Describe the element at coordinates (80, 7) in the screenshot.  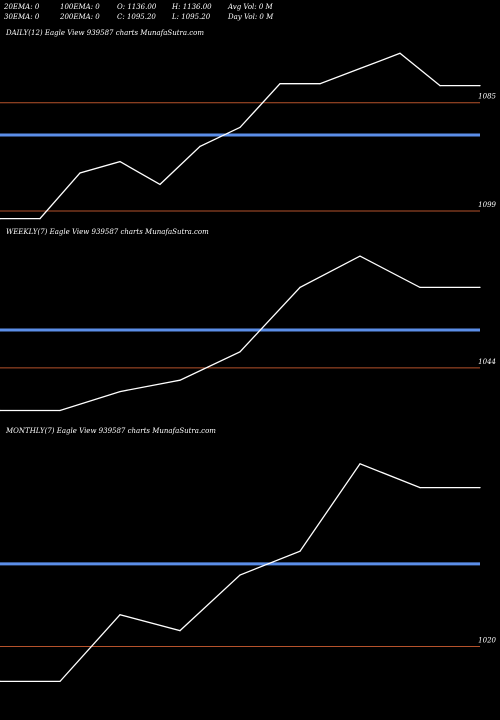
I see `stat-100ema: 100EMA: 0` at that location.